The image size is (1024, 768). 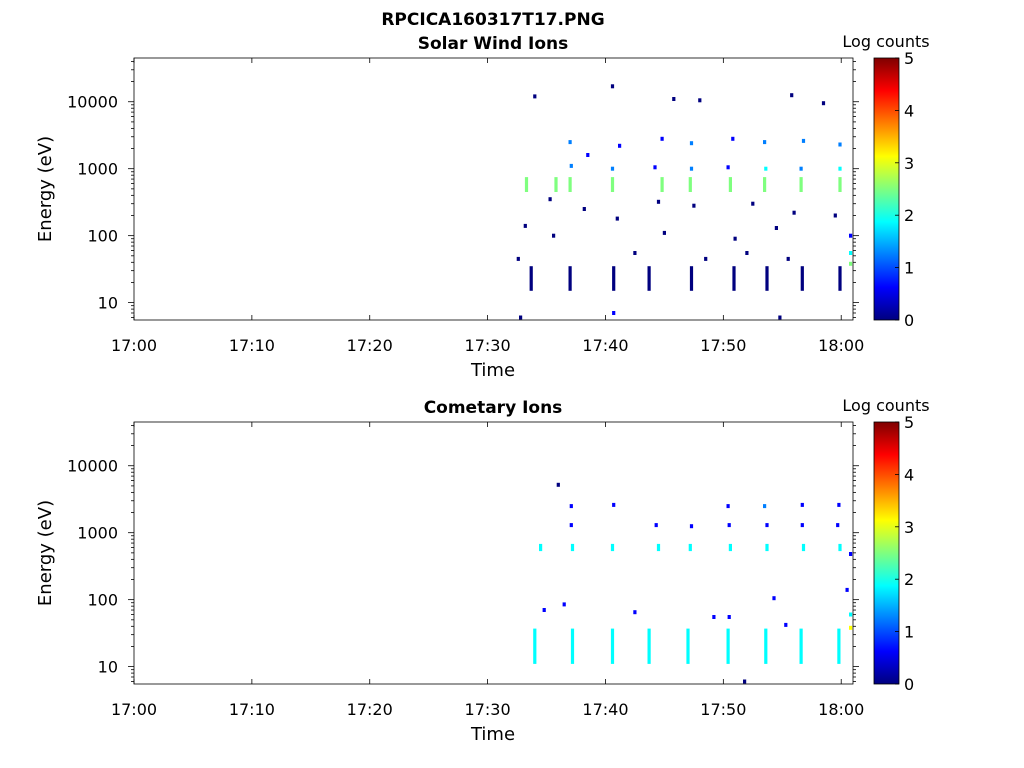 What do you see at coordinates (97, 533) in the screenshot?
I see `y-tick-label: 1000` at bounding box center [97, 533].